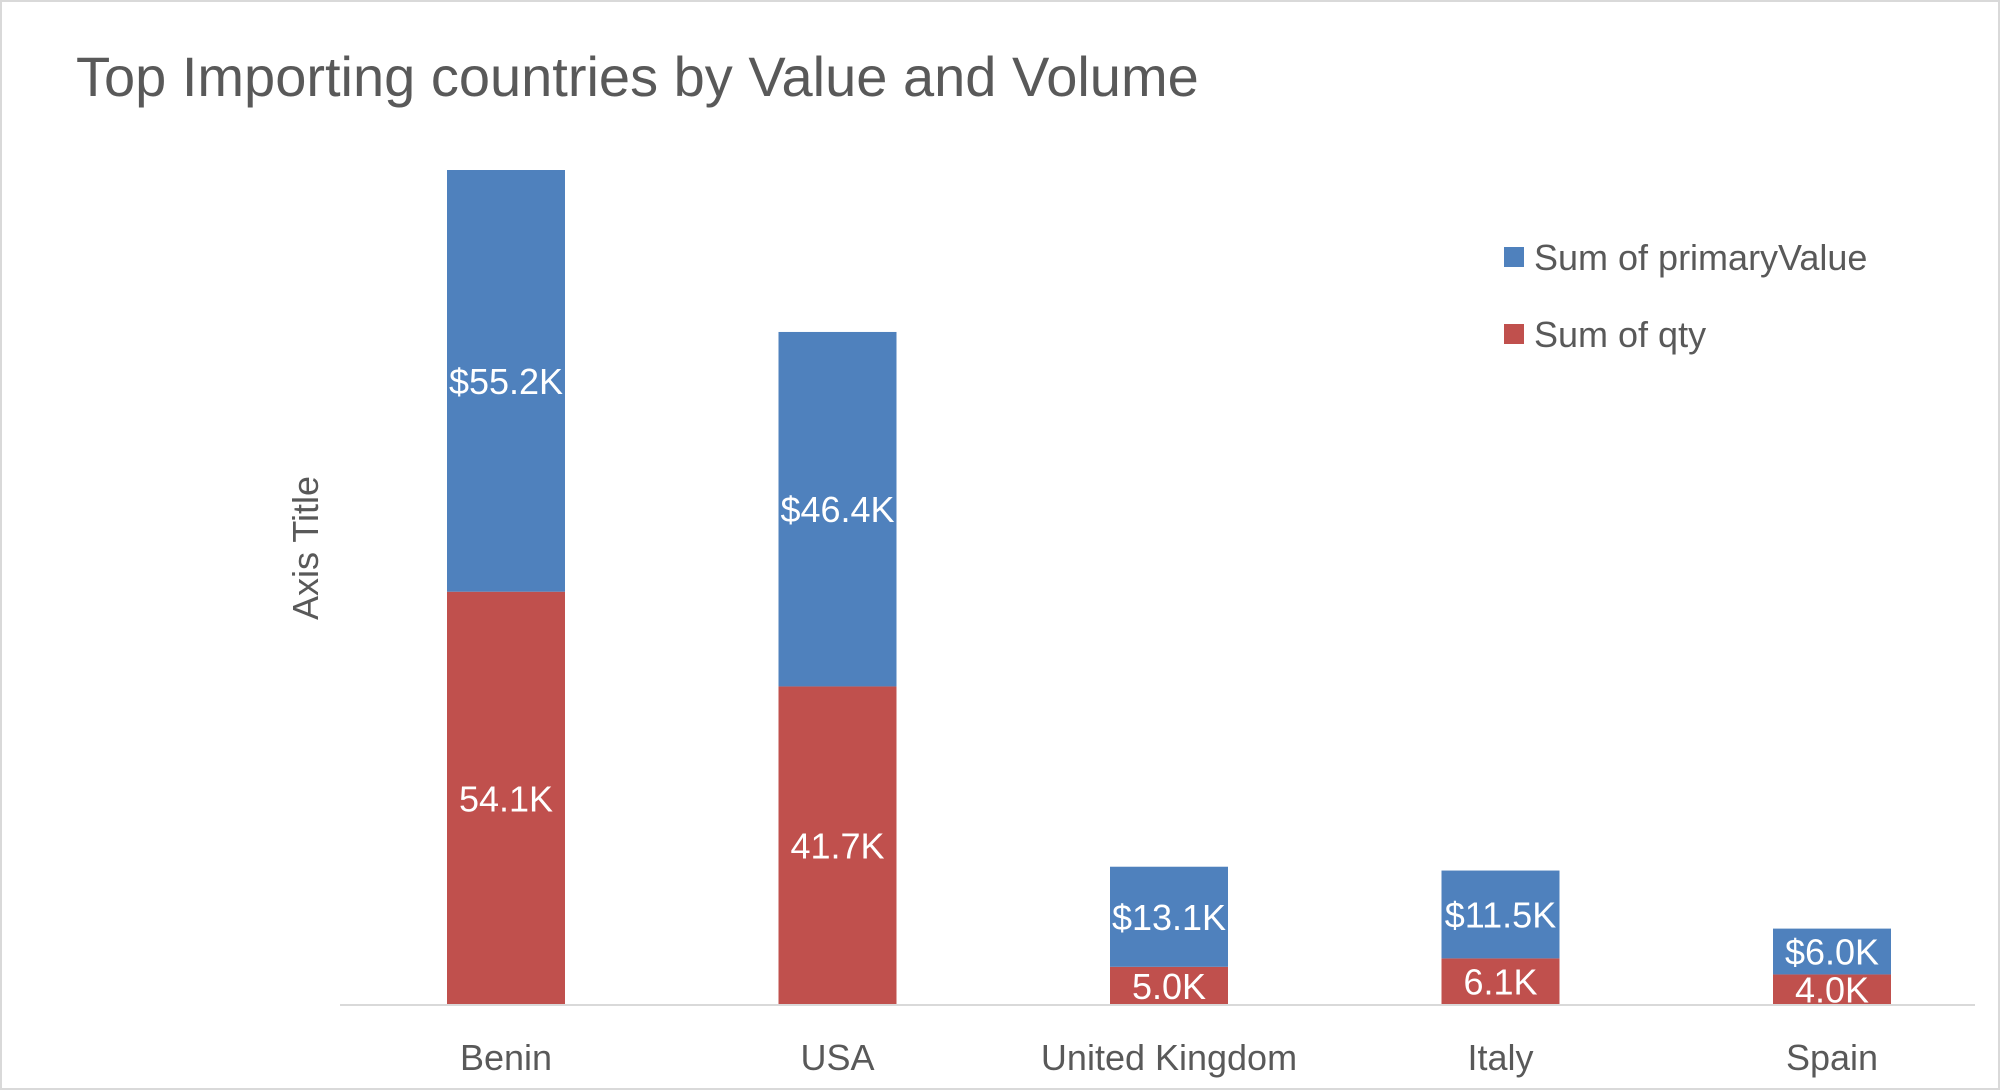 The image size is (2000, 1090). What do you see at coordinates (1700, 257) in the screenshot?
I see `legend-label-sum-of-primaryvalue: Sum of primaryValue` at bounding box center [1700, 257].